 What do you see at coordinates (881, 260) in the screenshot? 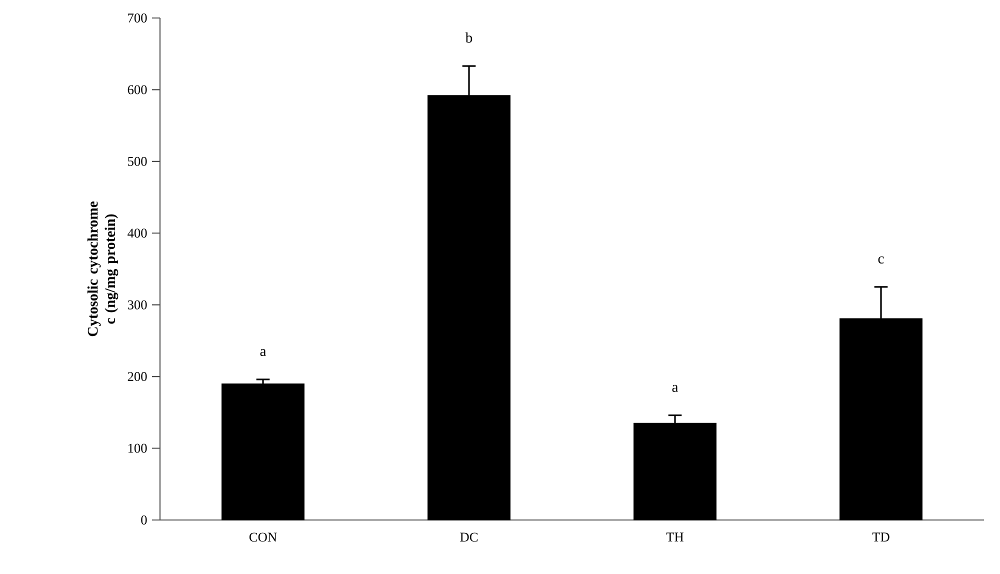
I see `annotation: c` at bounding box center [881, 260].